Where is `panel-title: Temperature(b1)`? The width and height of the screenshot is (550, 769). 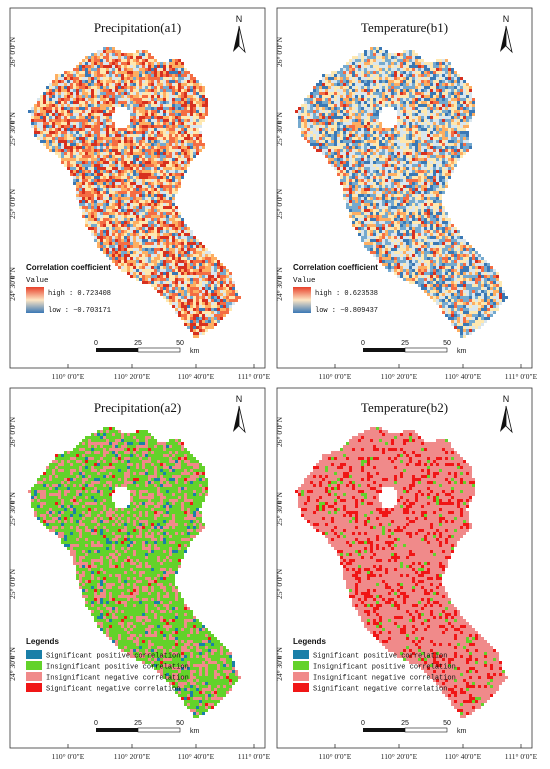 panel-title: Temperature(b1) is located at coordinates (404, 27).